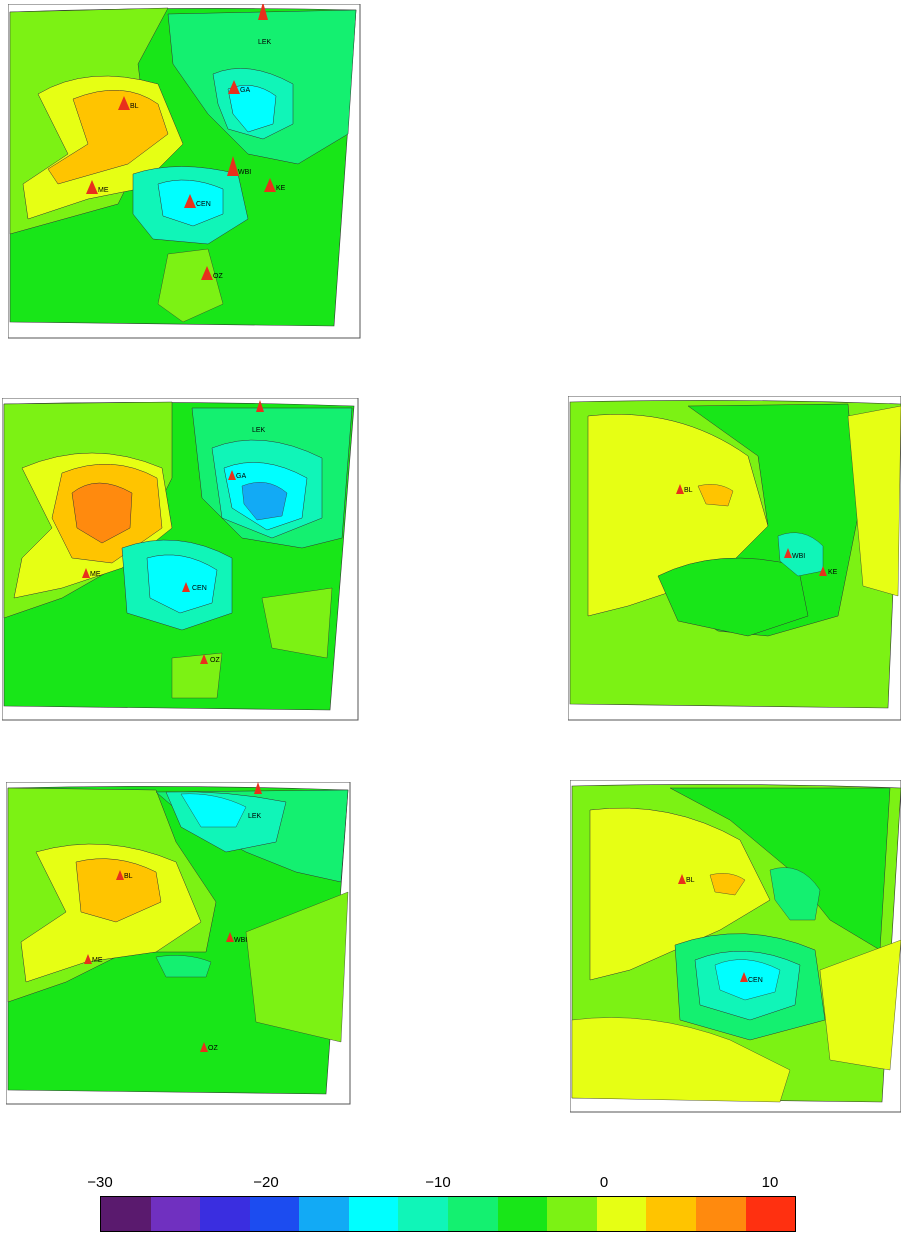 The image size is (901, 1239). I want to click on colorbar-tick-label: 10, so click(770, 1182).